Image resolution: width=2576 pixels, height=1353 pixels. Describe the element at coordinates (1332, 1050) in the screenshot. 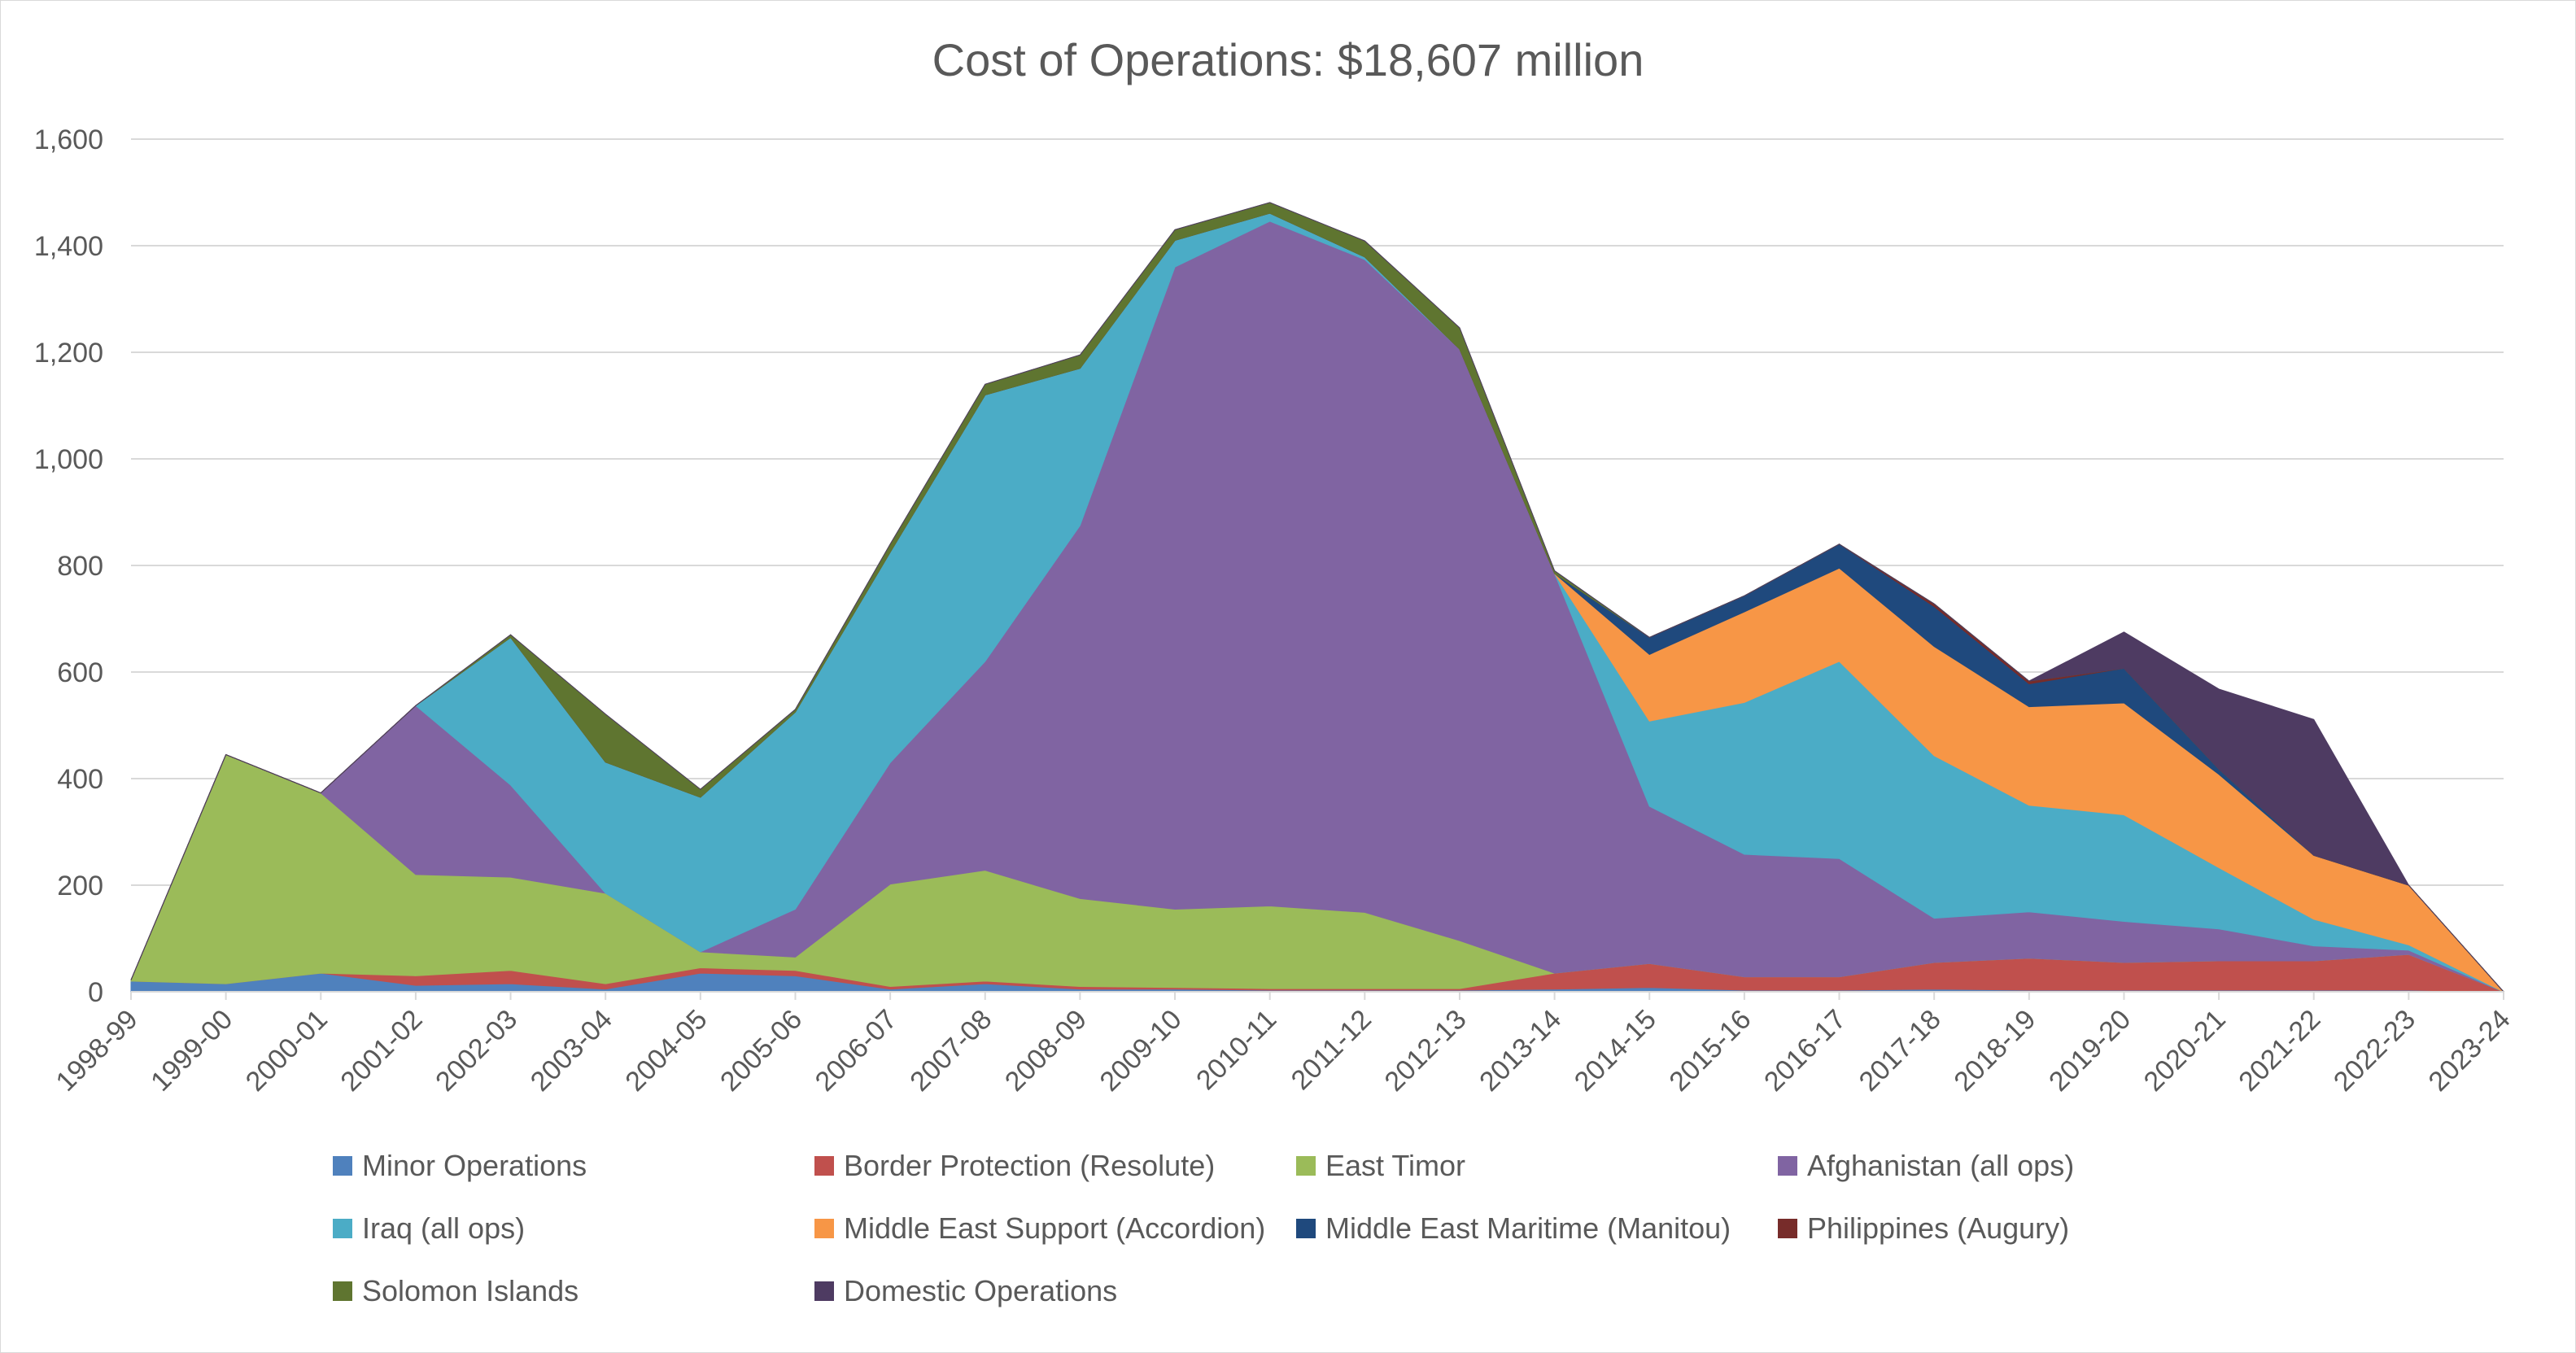

I see `x-tick-label: 2011-12` at that location.